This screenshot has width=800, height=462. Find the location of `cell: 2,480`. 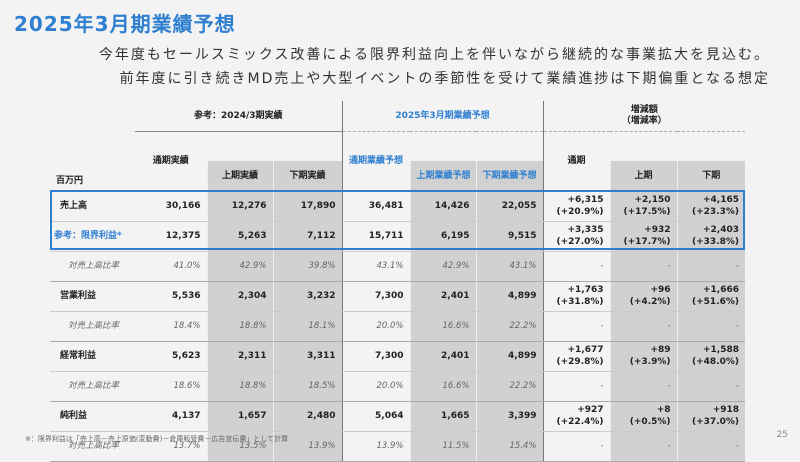

cell: 2,480 is located at coordinates (307, 416).